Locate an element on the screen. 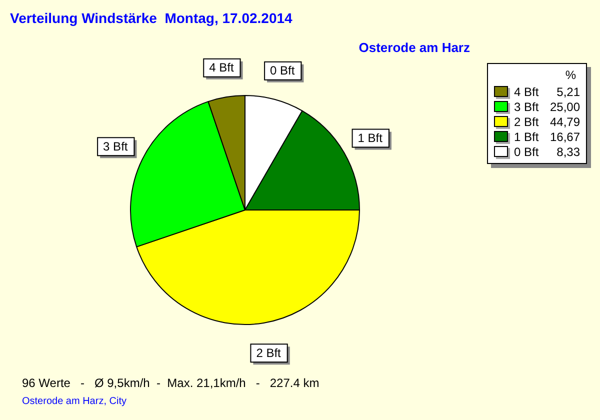 This screenshot has width=600, height=420. data-label: 5,21 is located at coordinates (568, 91).